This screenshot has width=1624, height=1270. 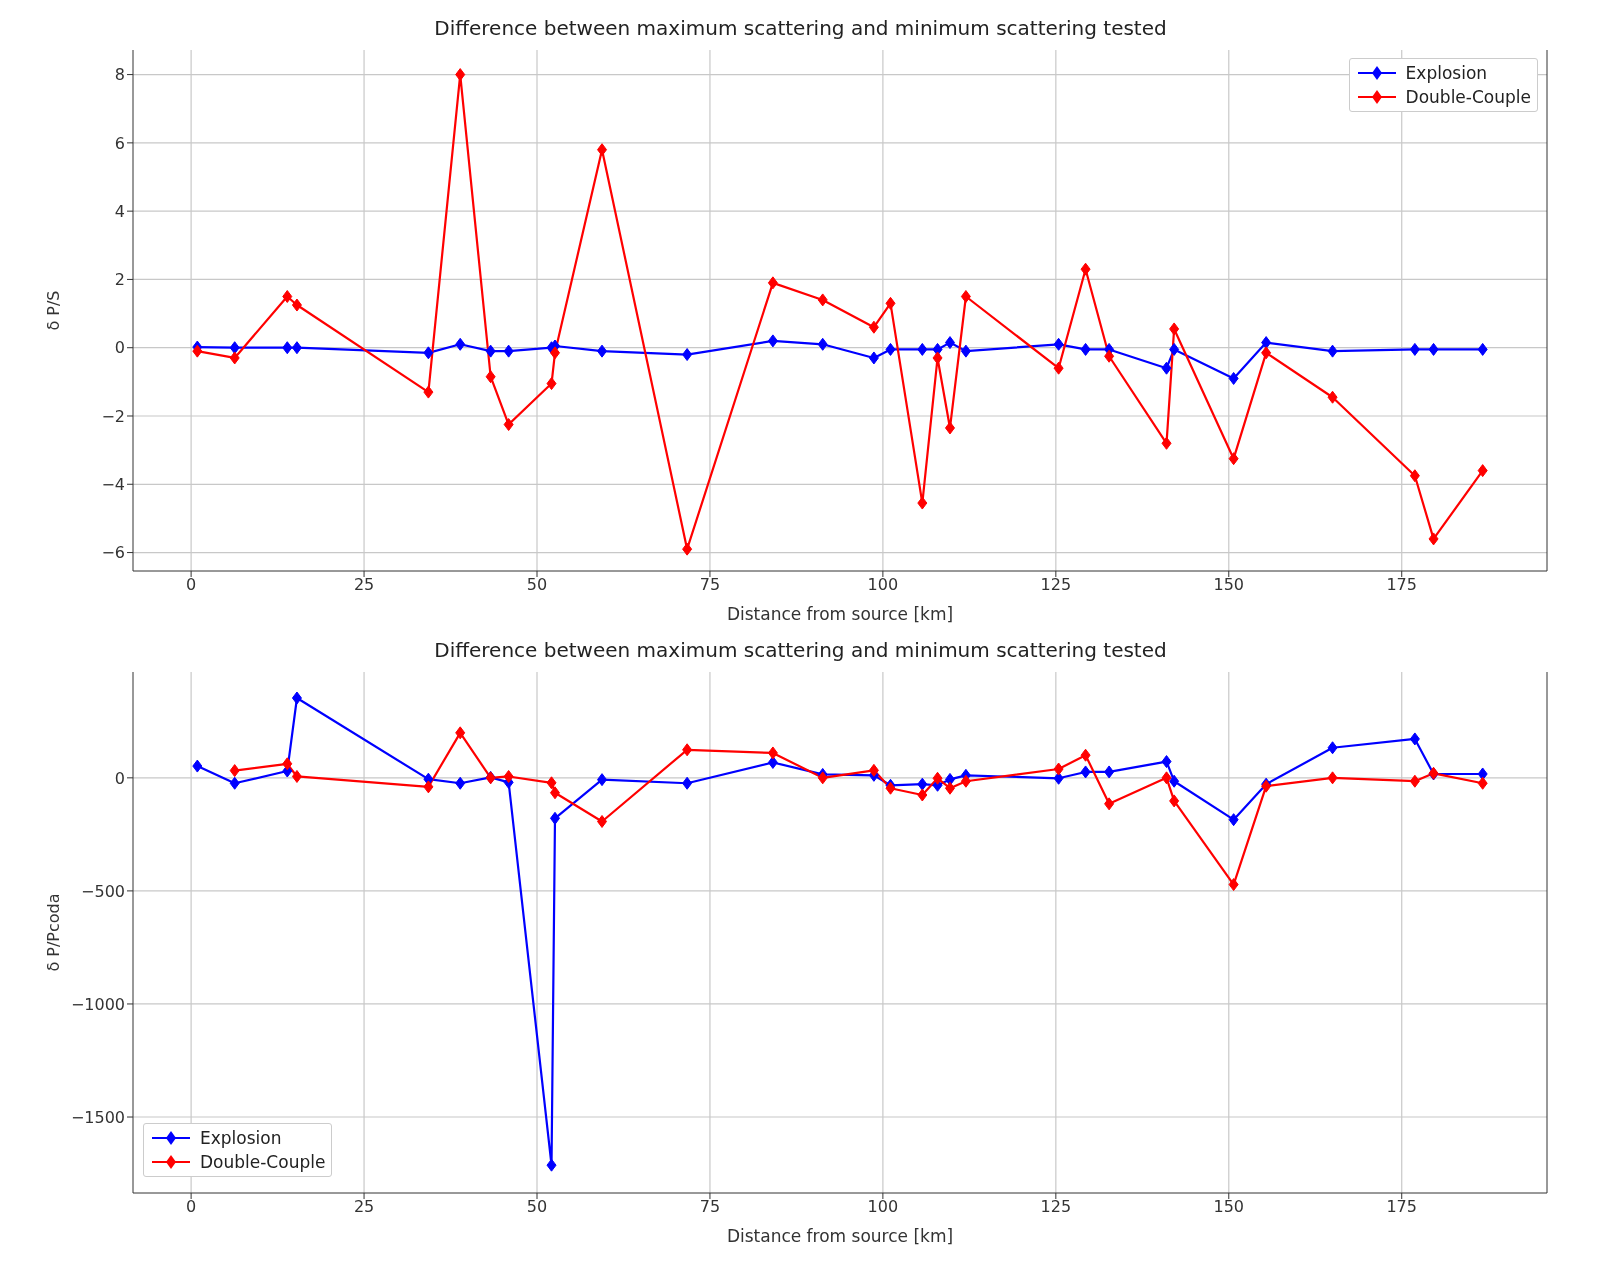 I want to click on y-axis-title: δ P/Pcoda, so click(x=53, y=932).